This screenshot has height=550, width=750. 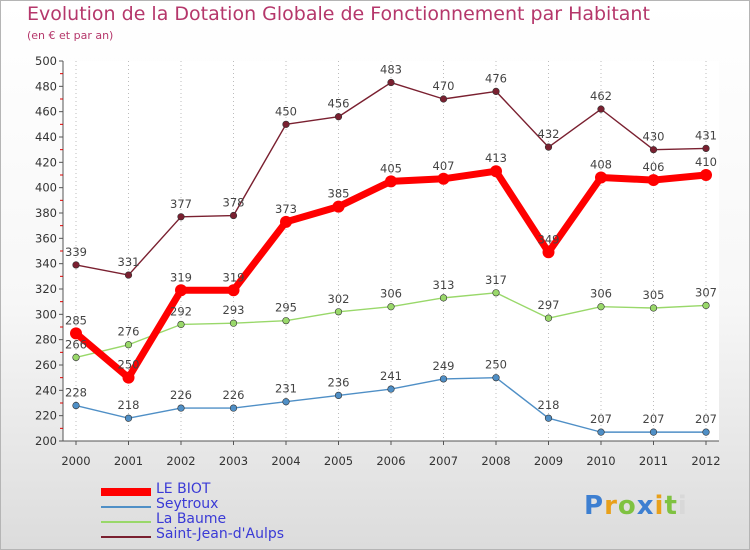 What do you see at coordinates (46, 340) in the screenshot?
I see `y-tick-label: 280` at bounding box center [46, 340].